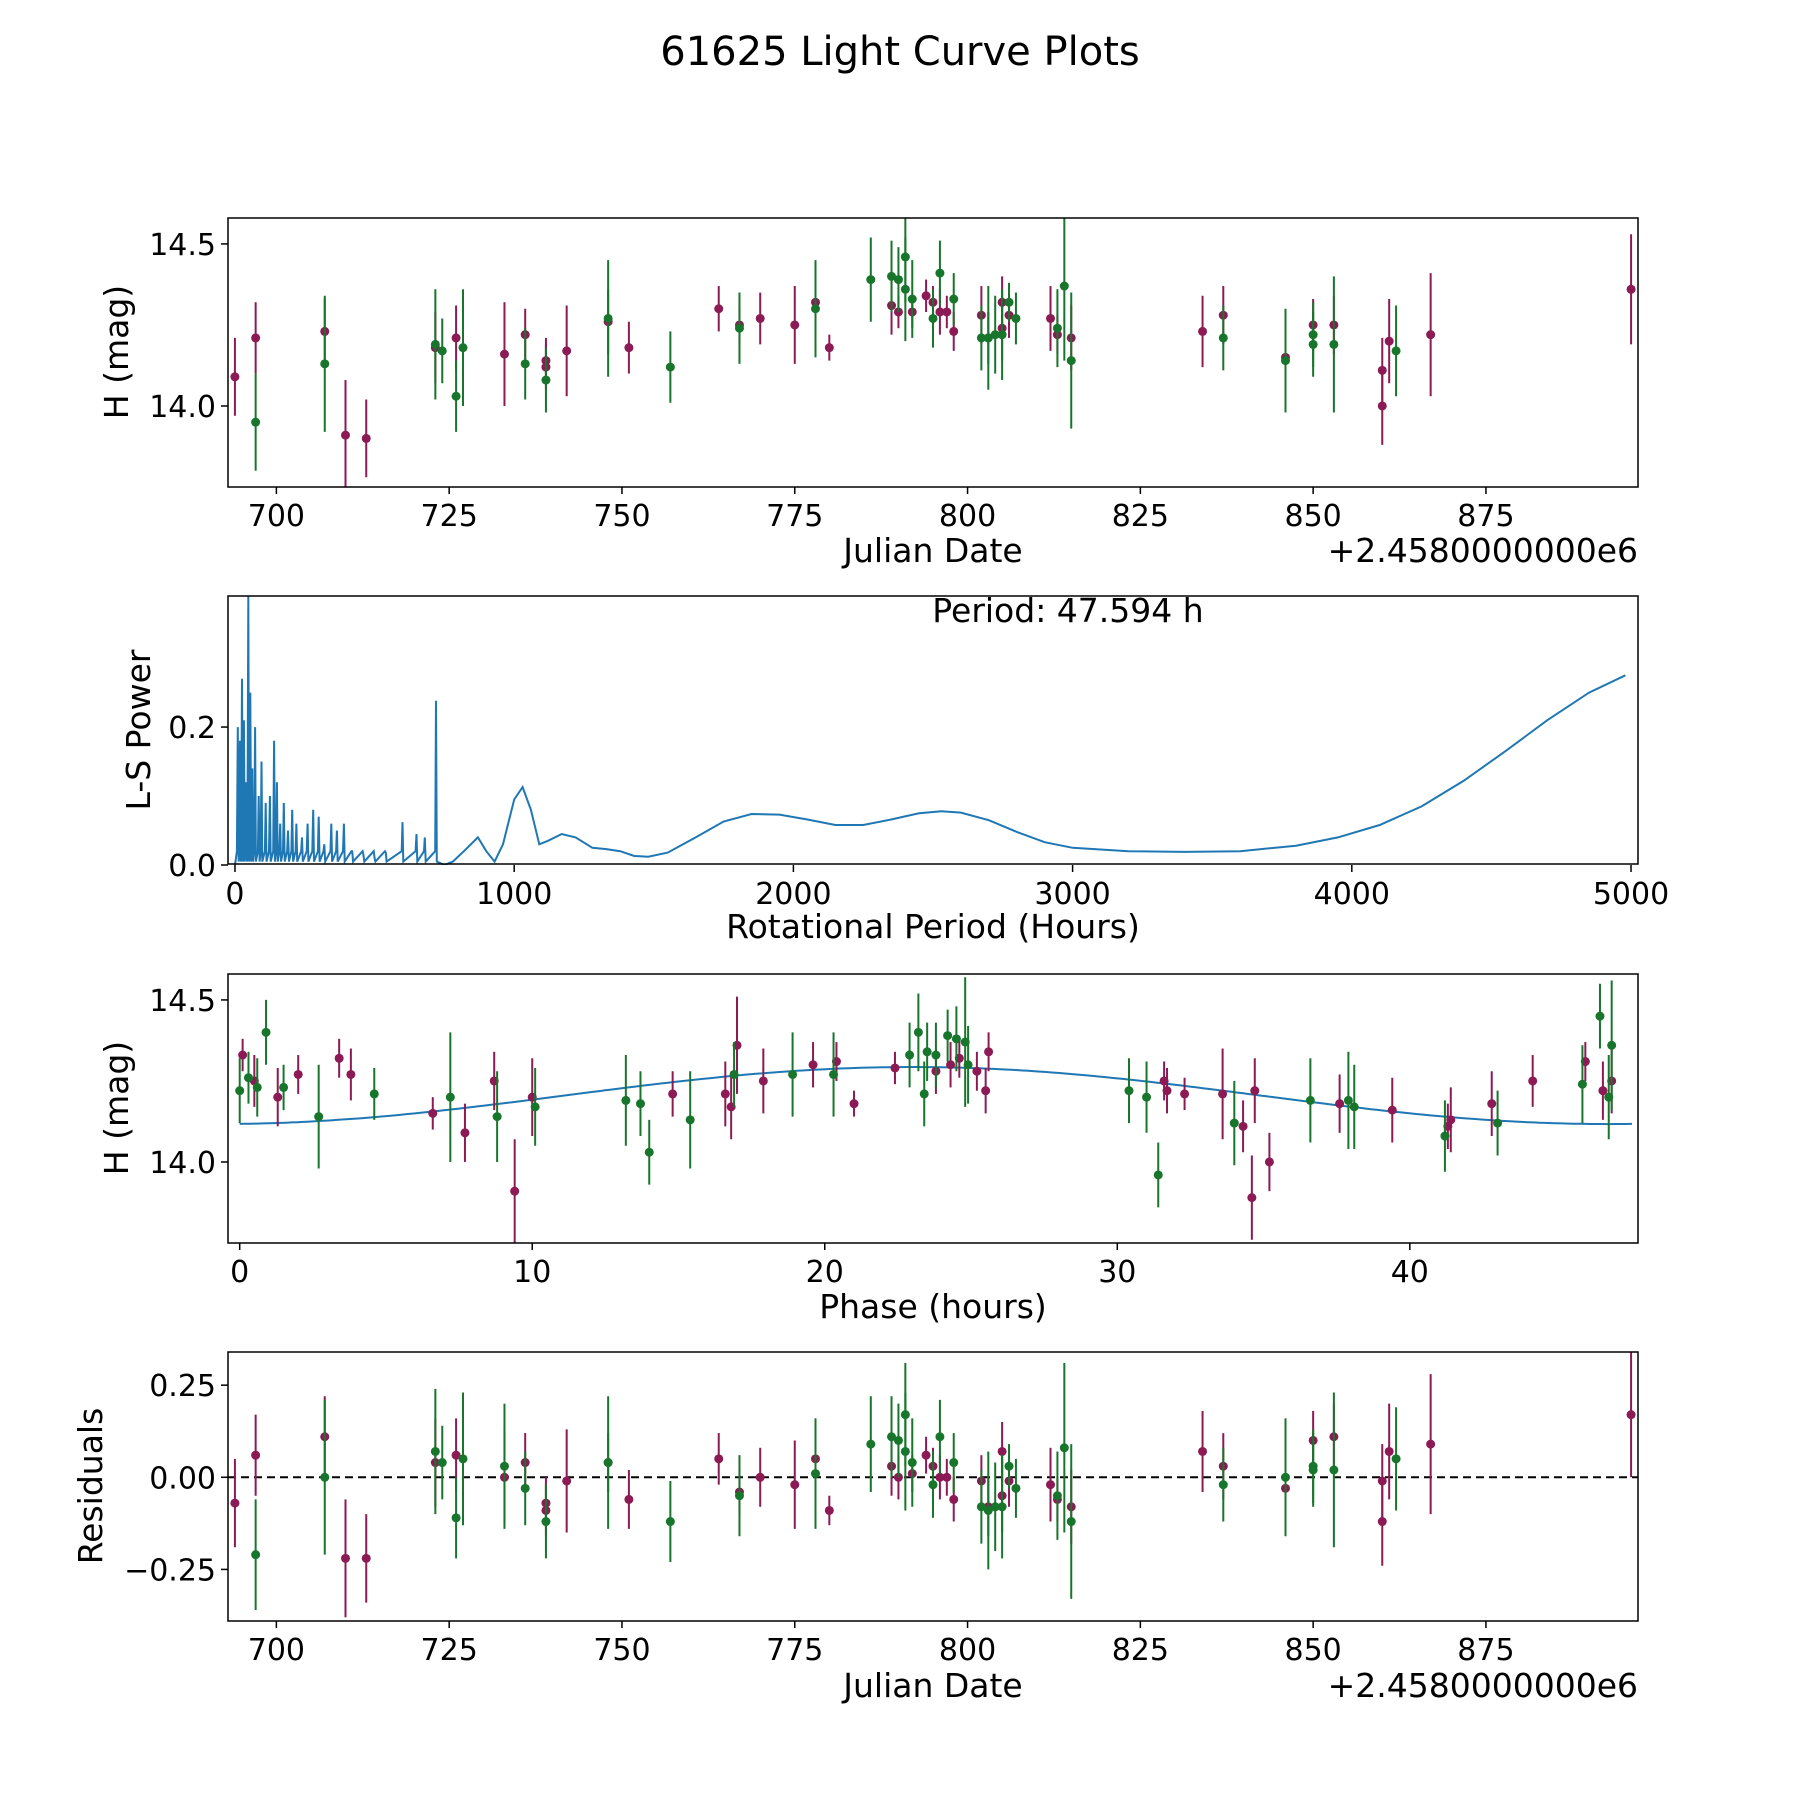 The width and height of the screenshot is (1800, 1800). I want to click on phased-y-label: H (mag), so click(116, 1108).